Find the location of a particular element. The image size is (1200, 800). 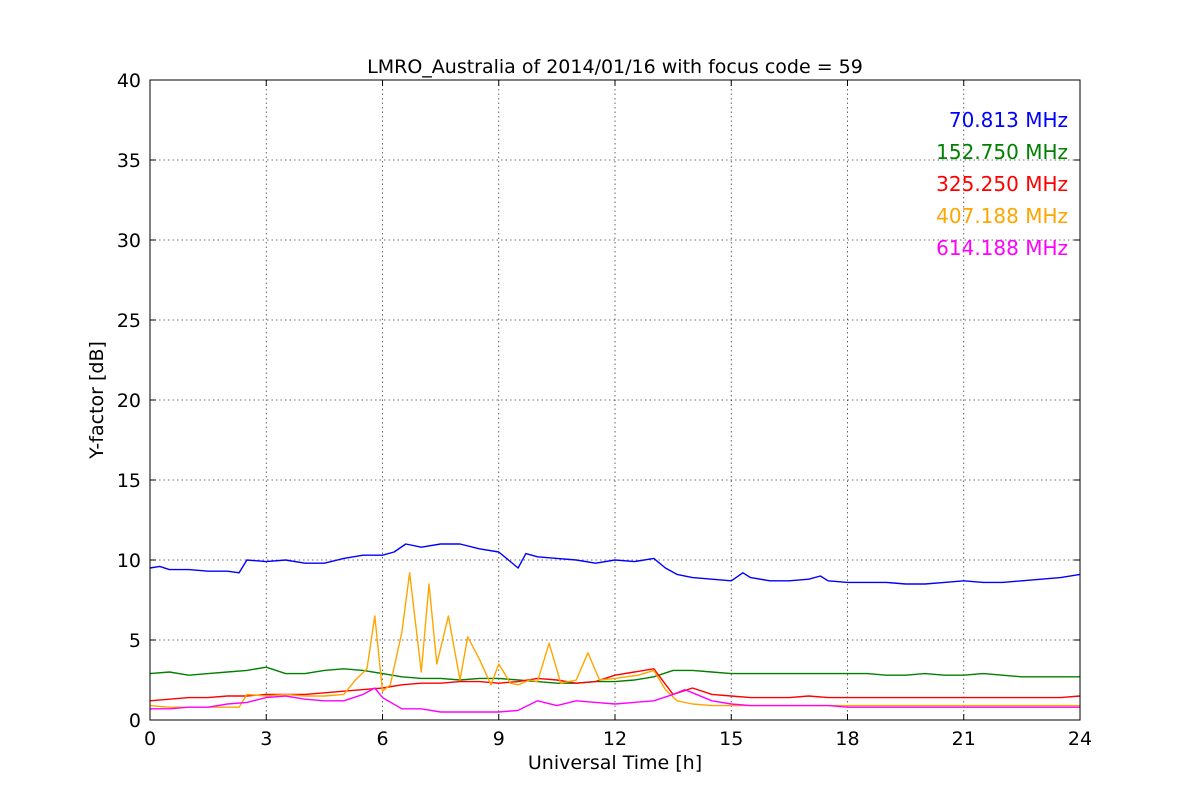

y-tick-label: 20 is located at coordinates (129, 401).